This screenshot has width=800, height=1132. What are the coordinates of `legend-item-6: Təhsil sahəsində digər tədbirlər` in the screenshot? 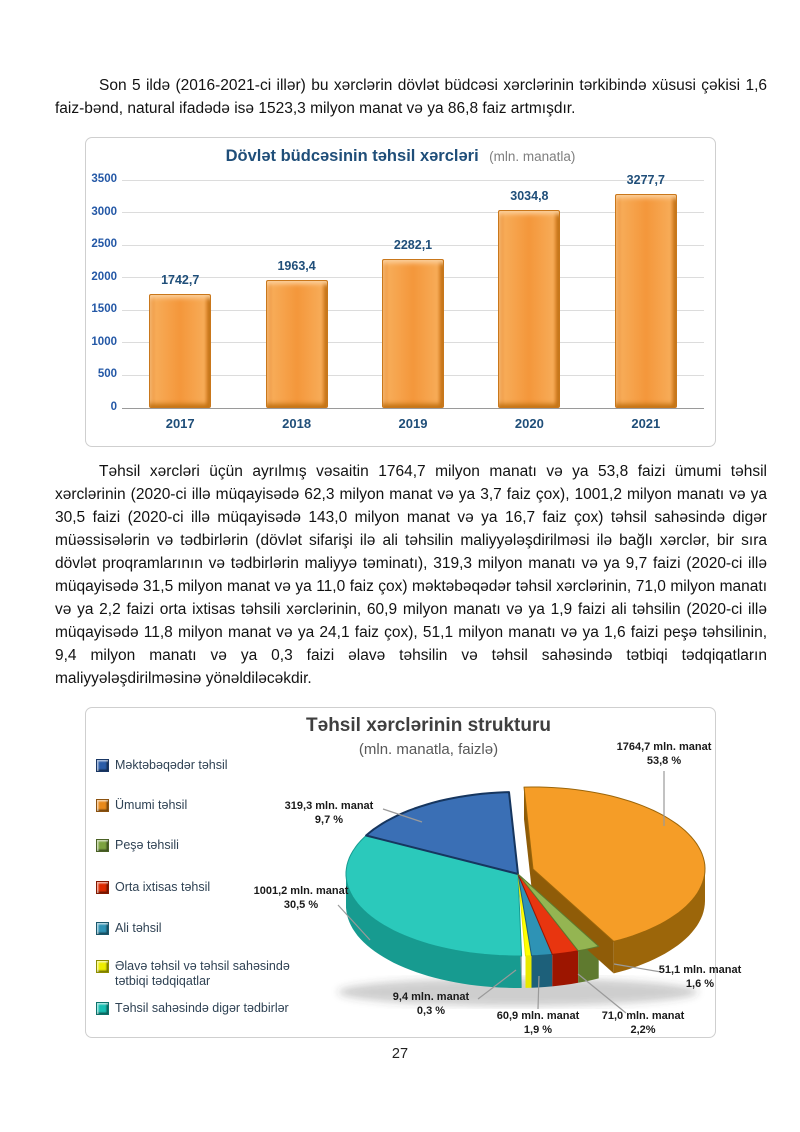 It's located at (192, 1008).